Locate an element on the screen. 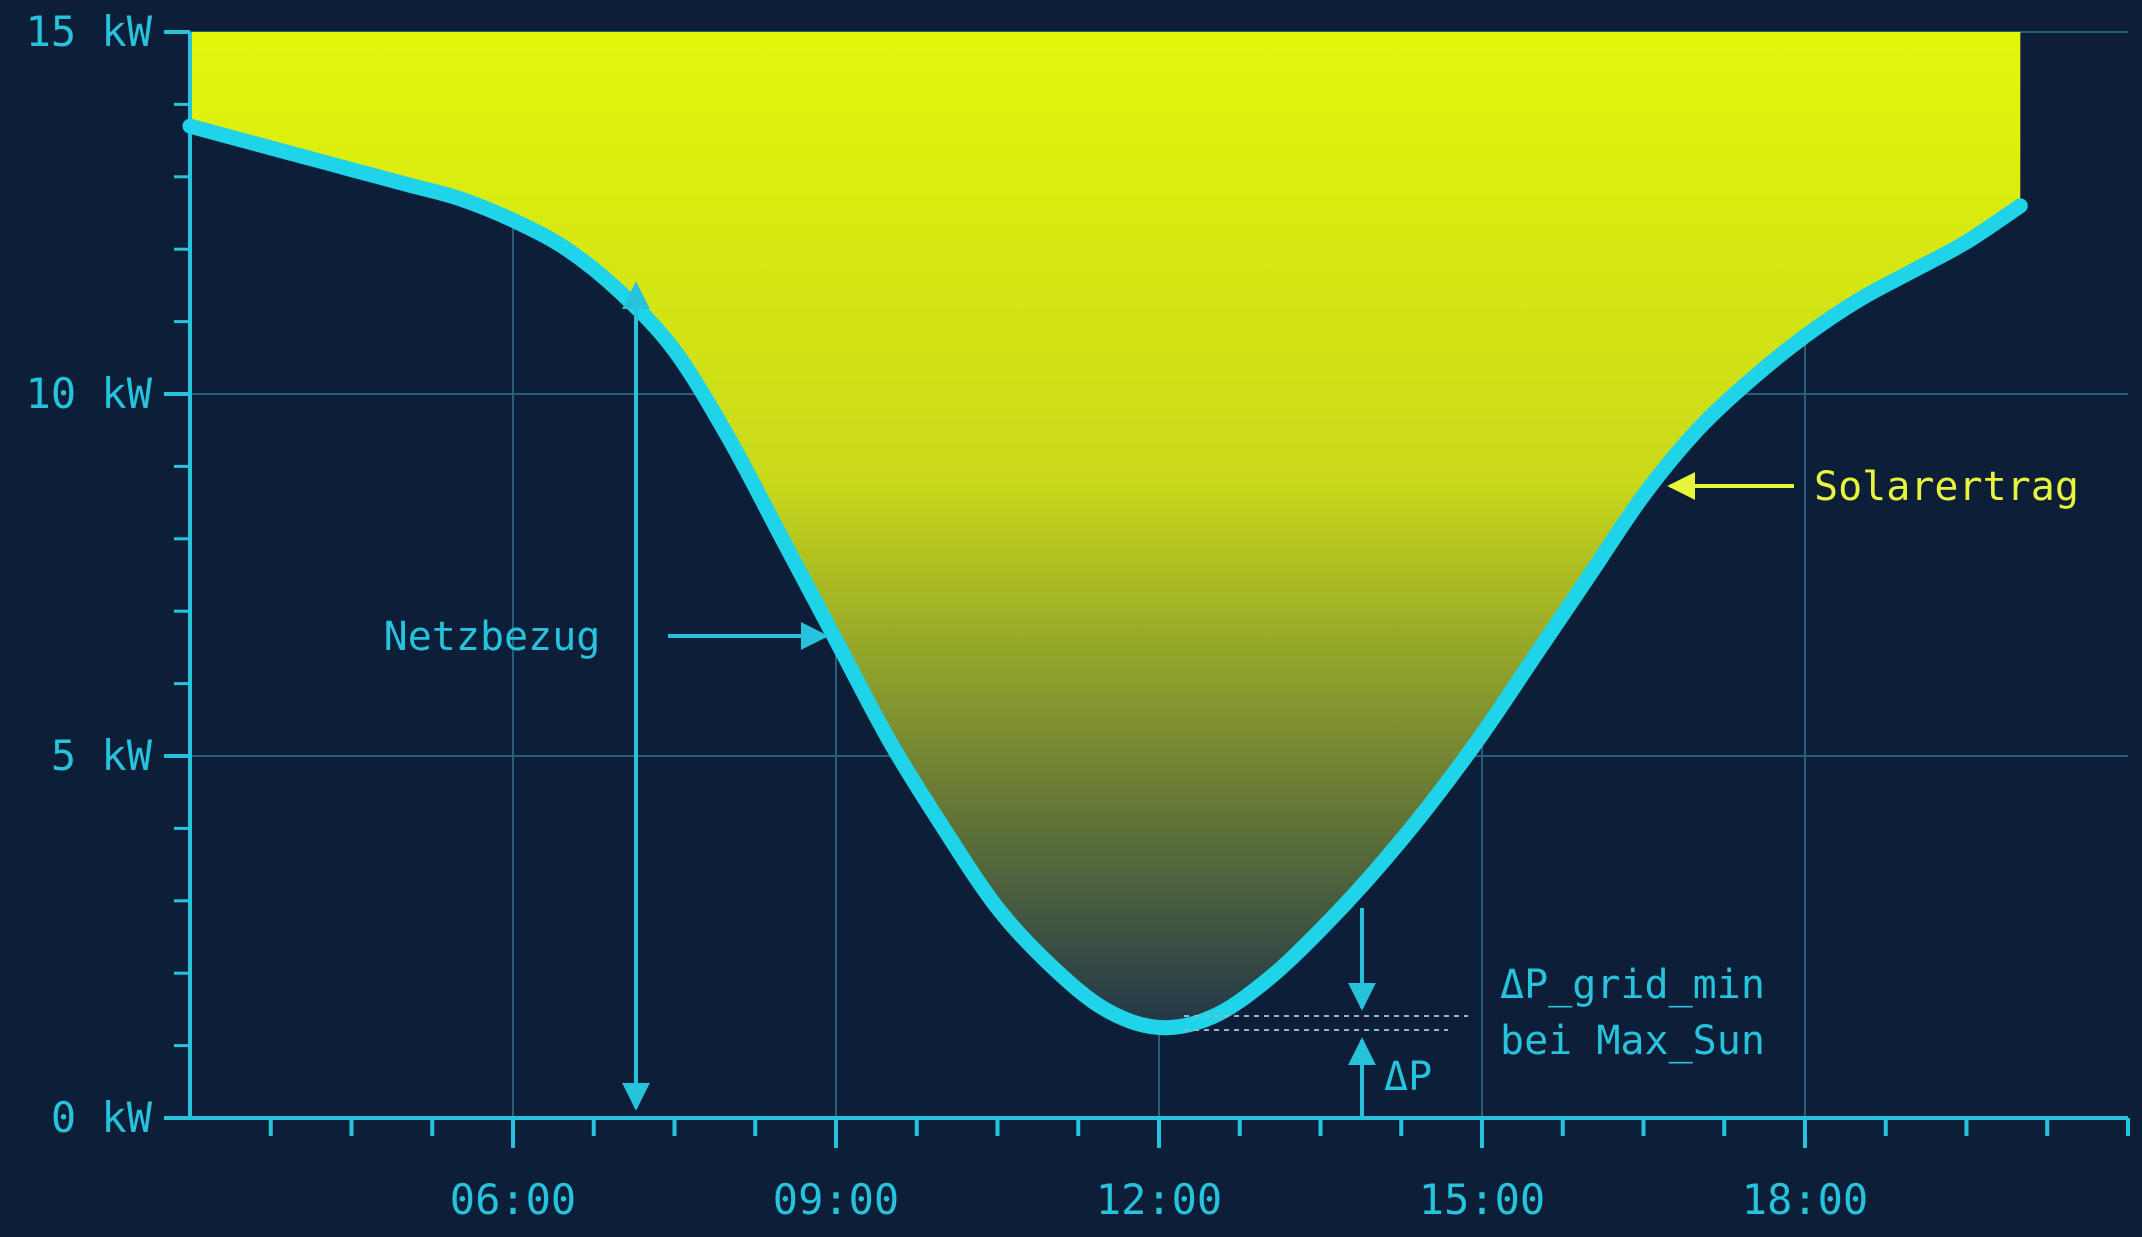 The image size is (2142, 1237). solarertrag-label: Solarertrag is located at coordinates (1946, 487).